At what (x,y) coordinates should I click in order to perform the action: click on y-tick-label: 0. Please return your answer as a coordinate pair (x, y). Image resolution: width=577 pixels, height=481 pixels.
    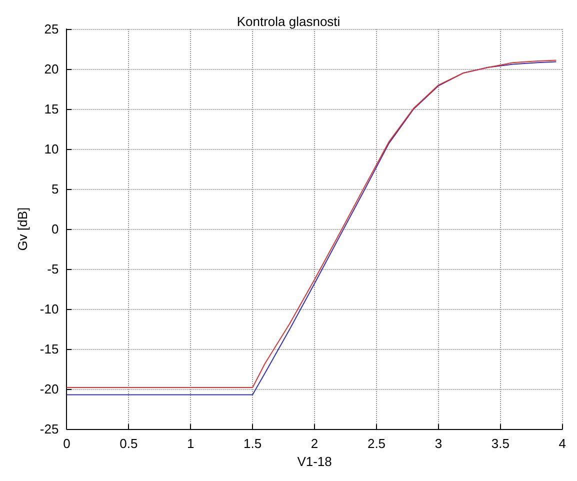
    Looking at the image, I should click on (55, 229).